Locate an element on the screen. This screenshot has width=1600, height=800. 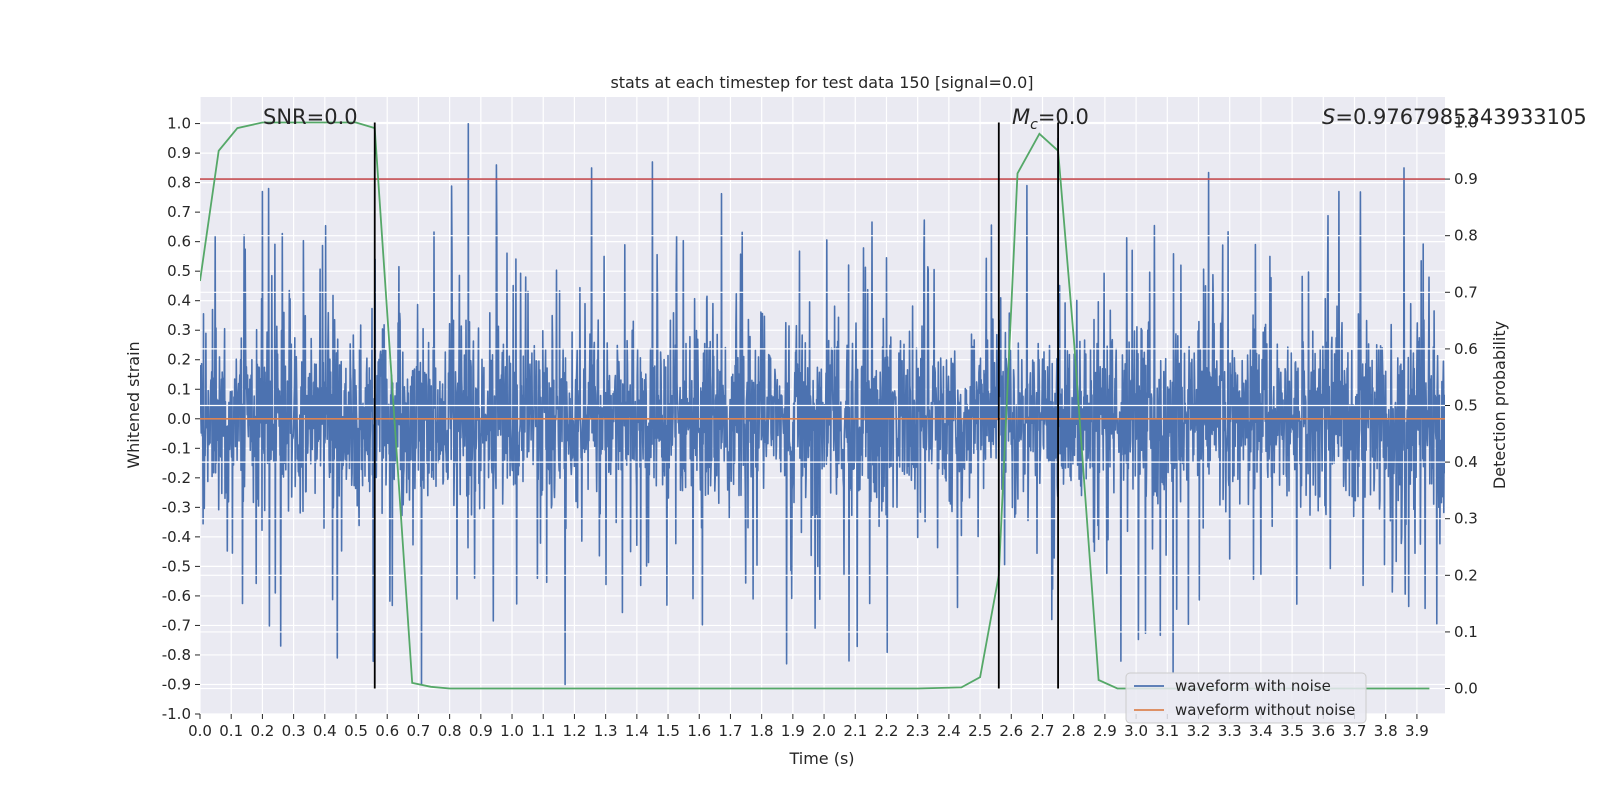
legend-label-waveform-with-noise: waveform with noise is located at coordinates (1253, 686).